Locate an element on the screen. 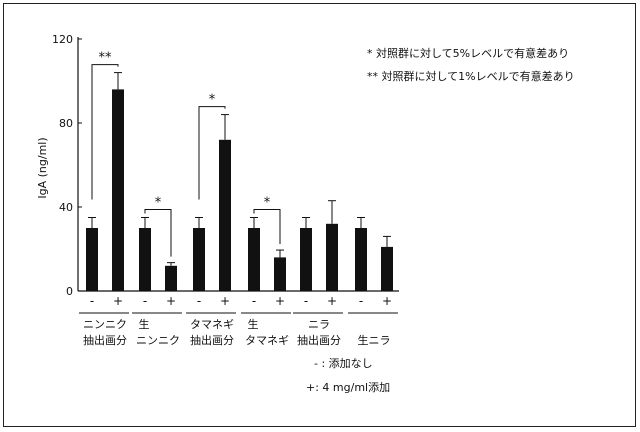 This screenshot has height=432, width=640. y-tick-label: 40 is located at coordinates (66, 207).